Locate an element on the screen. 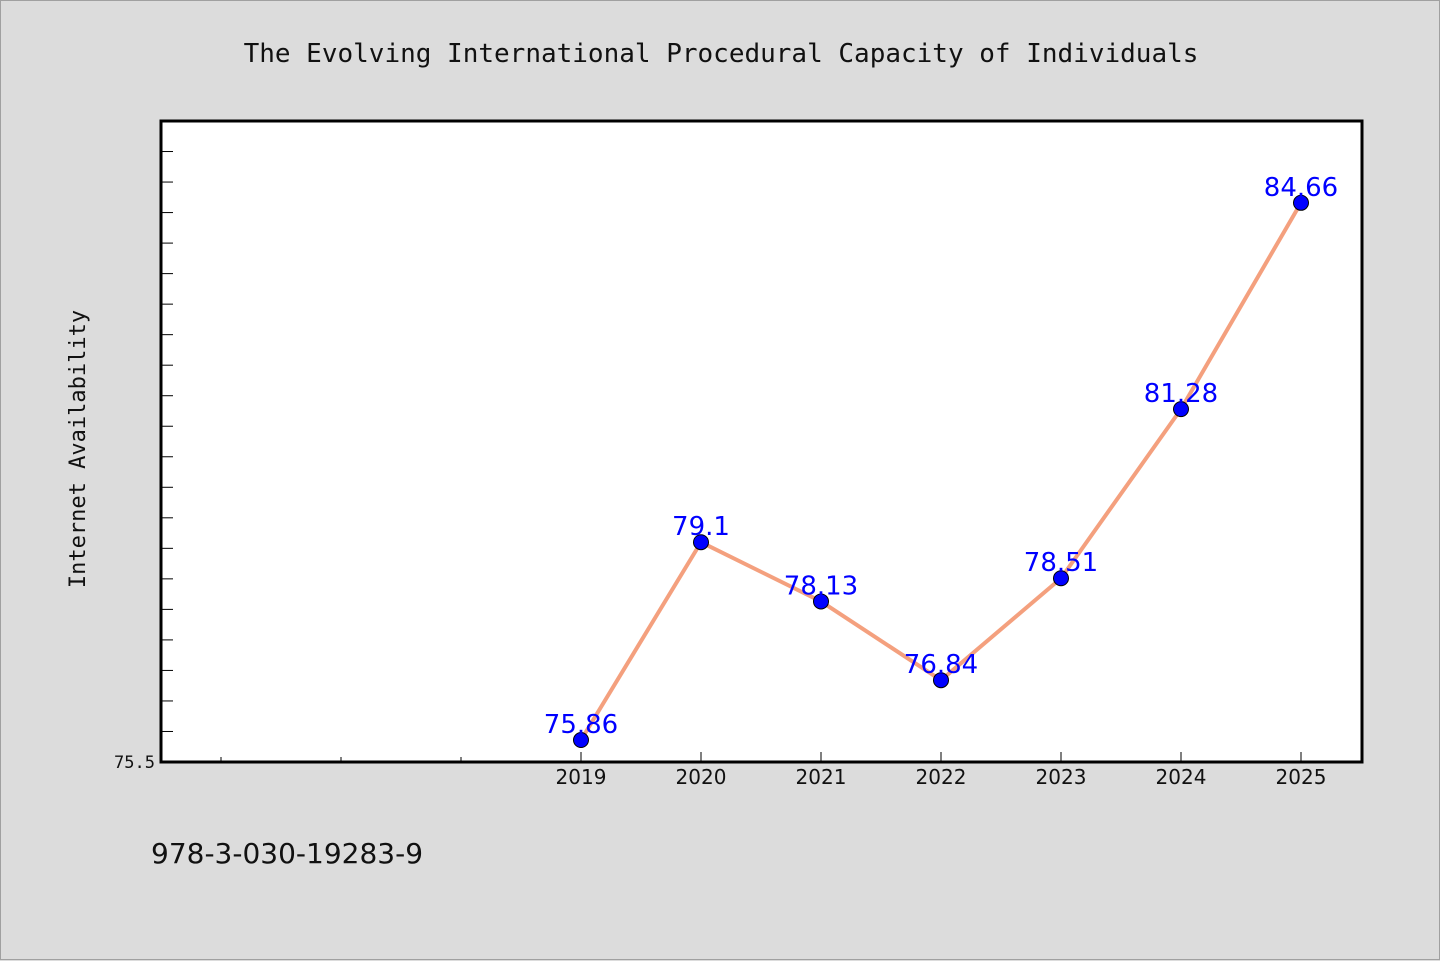 This screenshot has width=1440, height=961. x-tick-label: 2020 is located at coordinates (701, 777).